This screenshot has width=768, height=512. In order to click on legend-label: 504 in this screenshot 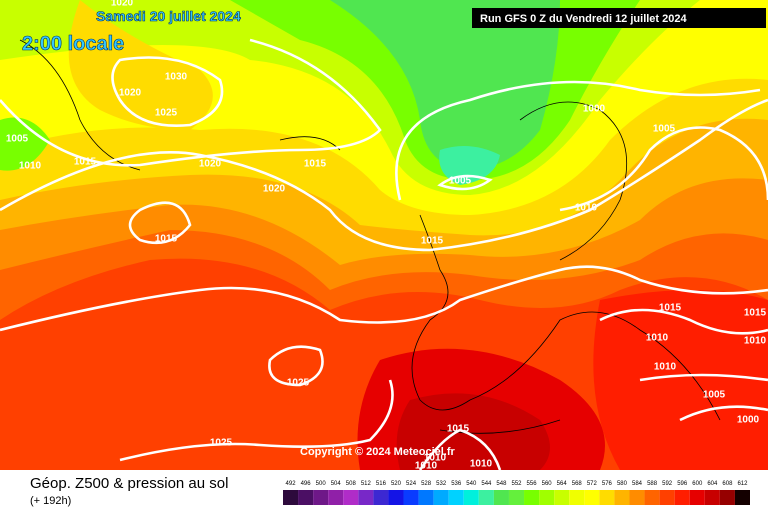, I will do `click(336, 484)`.